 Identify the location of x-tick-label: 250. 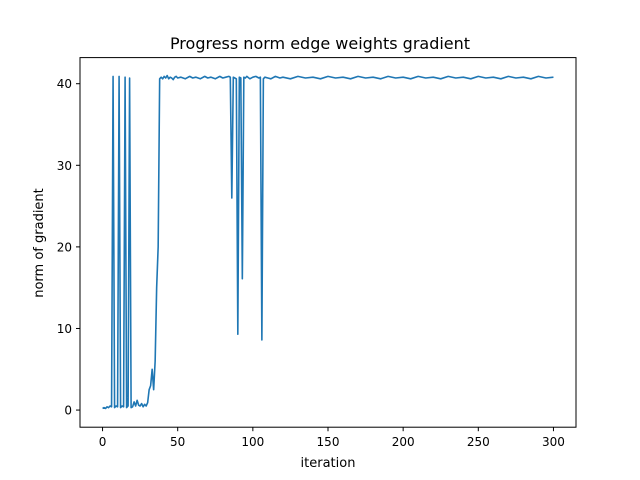
(478, 442).